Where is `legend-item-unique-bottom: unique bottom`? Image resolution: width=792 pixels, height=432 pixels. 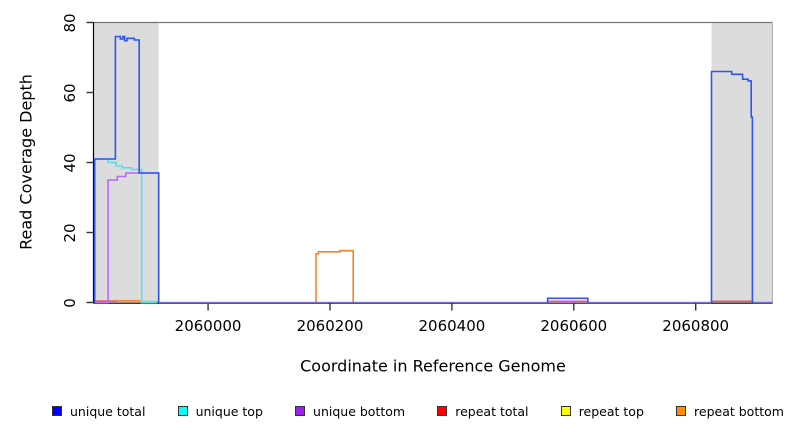 legend-item-unique-bottom: unique bottom is located at coordinates (350, 411).